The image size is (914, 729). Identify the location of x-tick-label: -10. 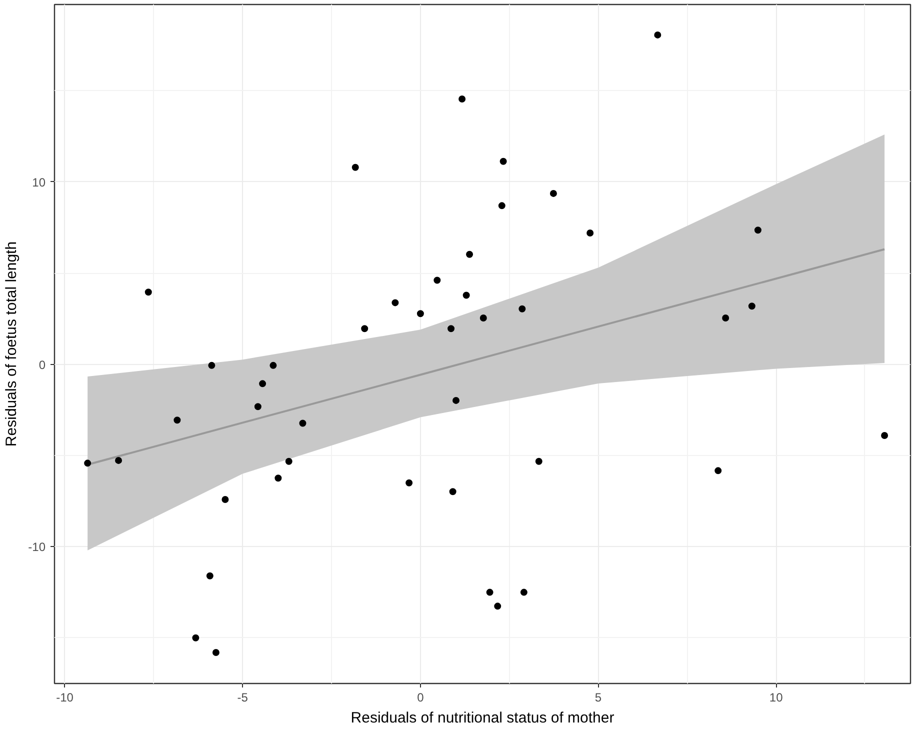
(65, 697).